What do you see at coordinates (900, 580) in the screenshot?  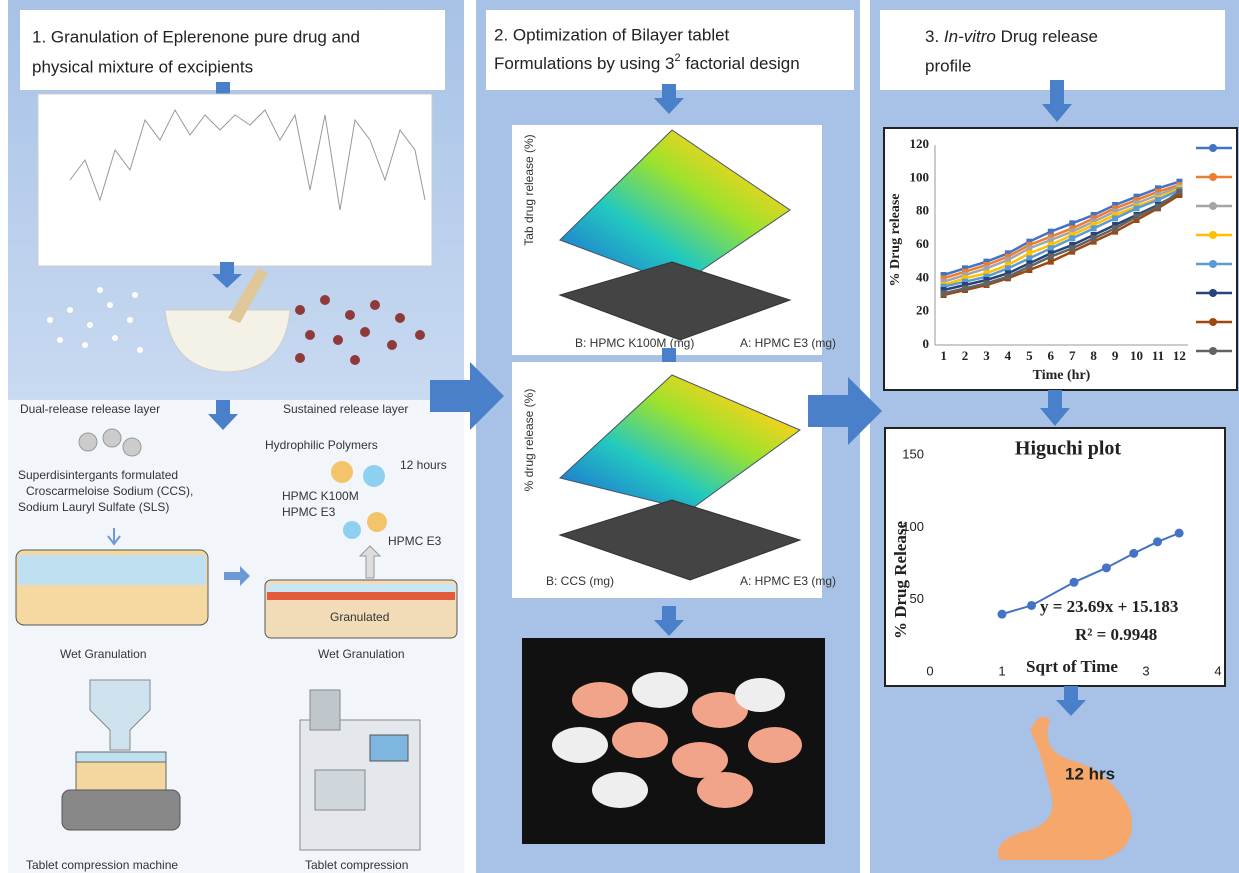 I see `y-axis-label: % Drug Release` at bounding box center [900, 580].